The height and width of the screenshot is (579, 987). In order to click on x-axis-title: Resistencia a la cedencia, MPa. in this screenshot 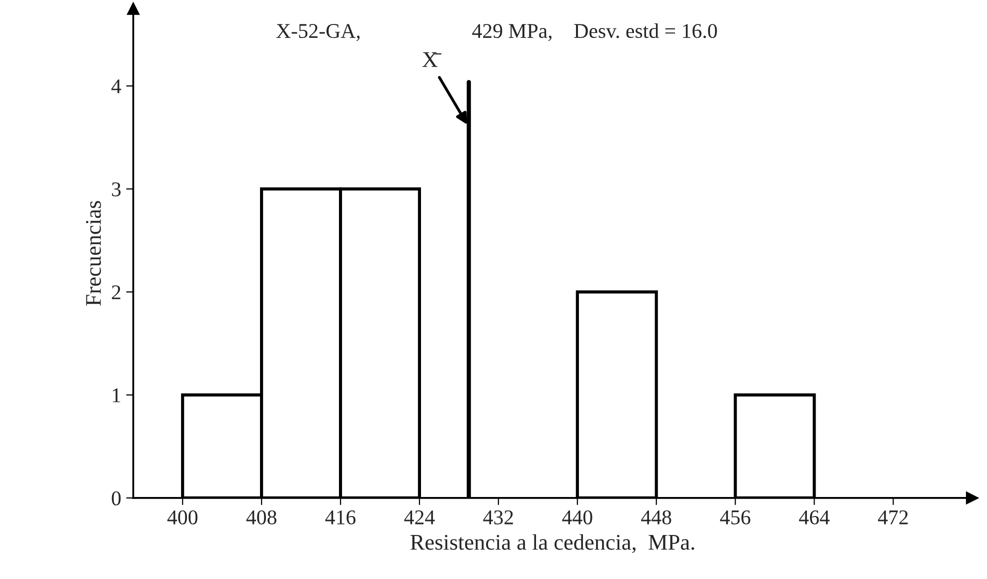, I will do `click(552, 544)`.